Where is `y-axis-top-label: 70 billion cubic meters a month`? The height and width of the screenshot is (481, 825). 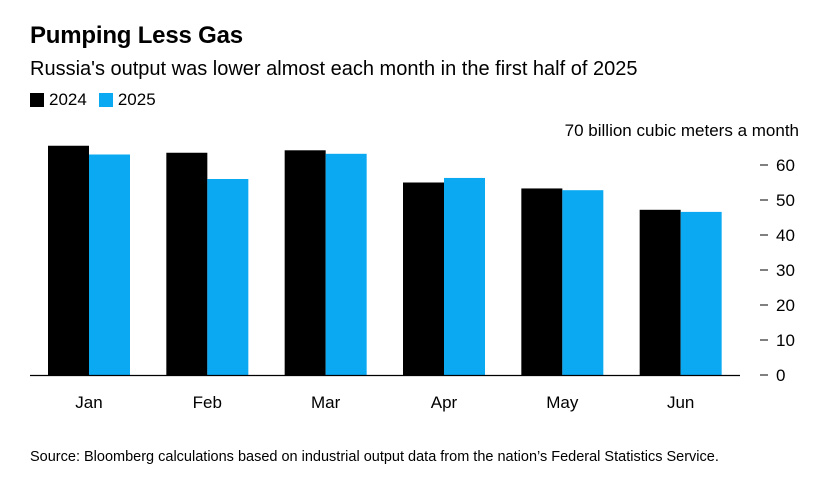
y-axis-top-label: 70 billion cubic meters a month is located at coordinates (682, 130).